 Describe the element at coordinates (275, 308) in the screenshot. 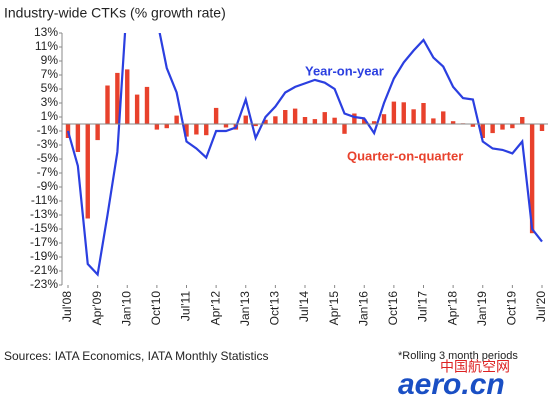

I see `x-tick-label: Oct'13` at that location.